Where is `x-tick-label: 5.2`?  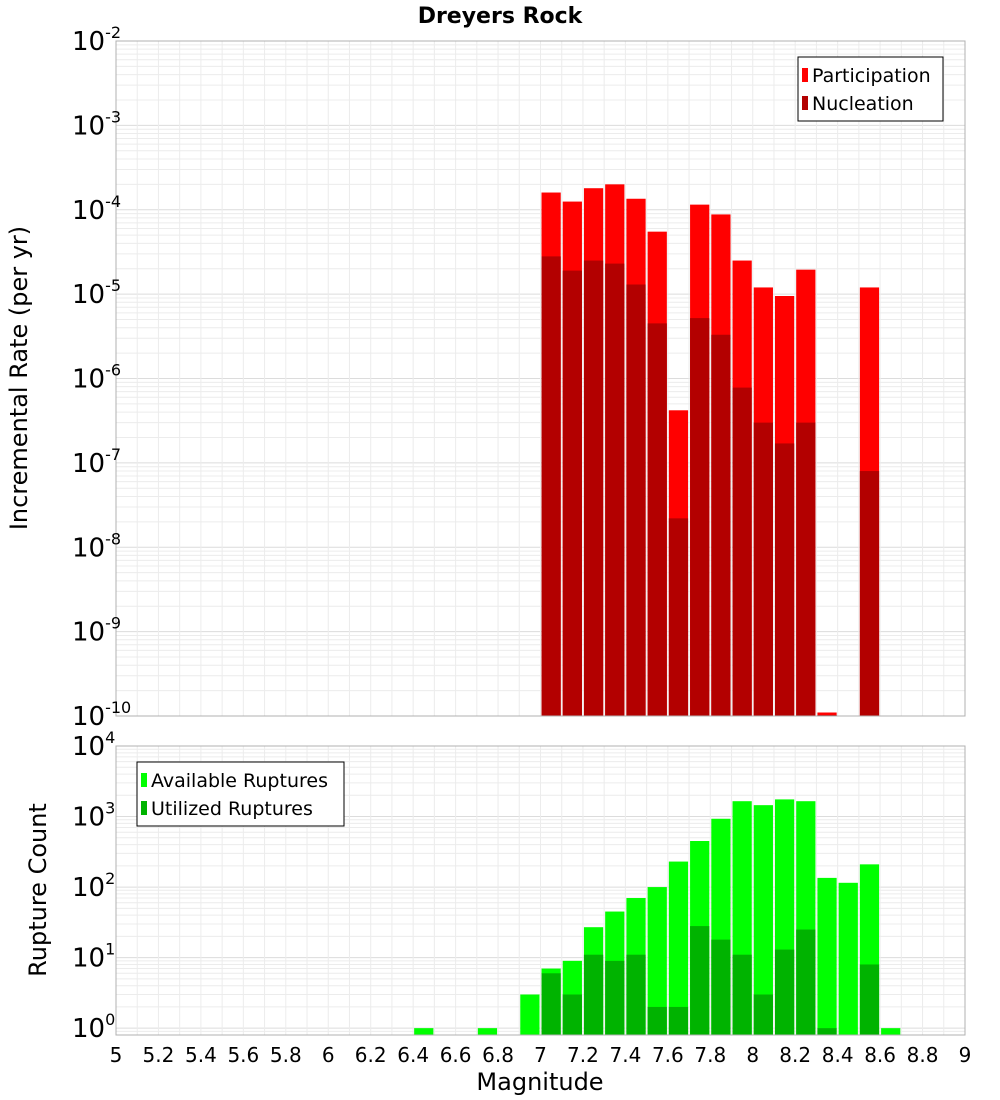
x-tick-label: 5.2 is located at coordinates (159, 1055).